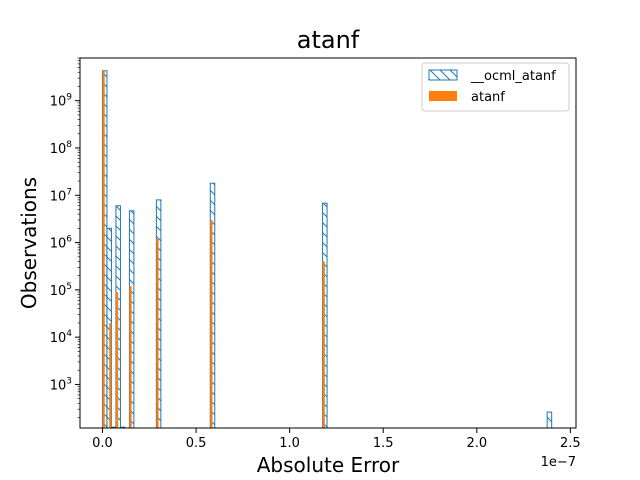 The width and height of the screenshot is (640, 480). I want to click on legend-swatch-atanf, so click(443, 96).